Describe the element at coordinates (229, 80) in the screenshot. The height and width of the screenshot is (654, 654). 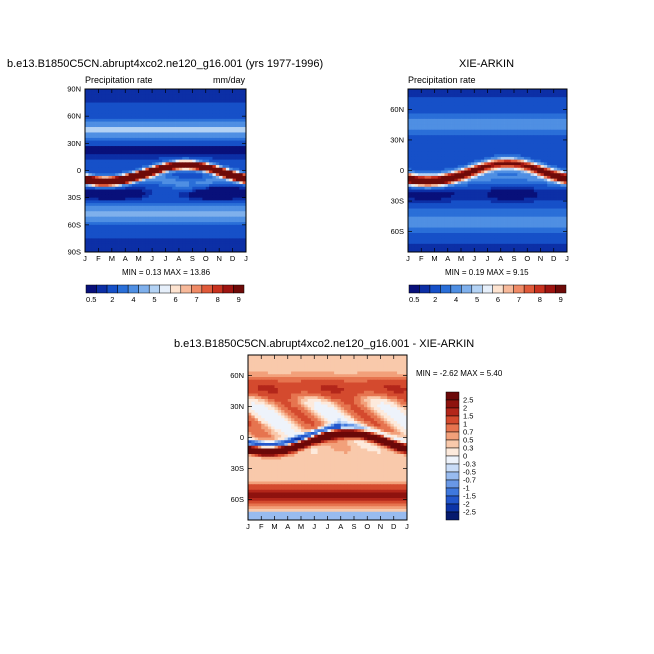
I see `panel1-units-label: mm/day` at that location.